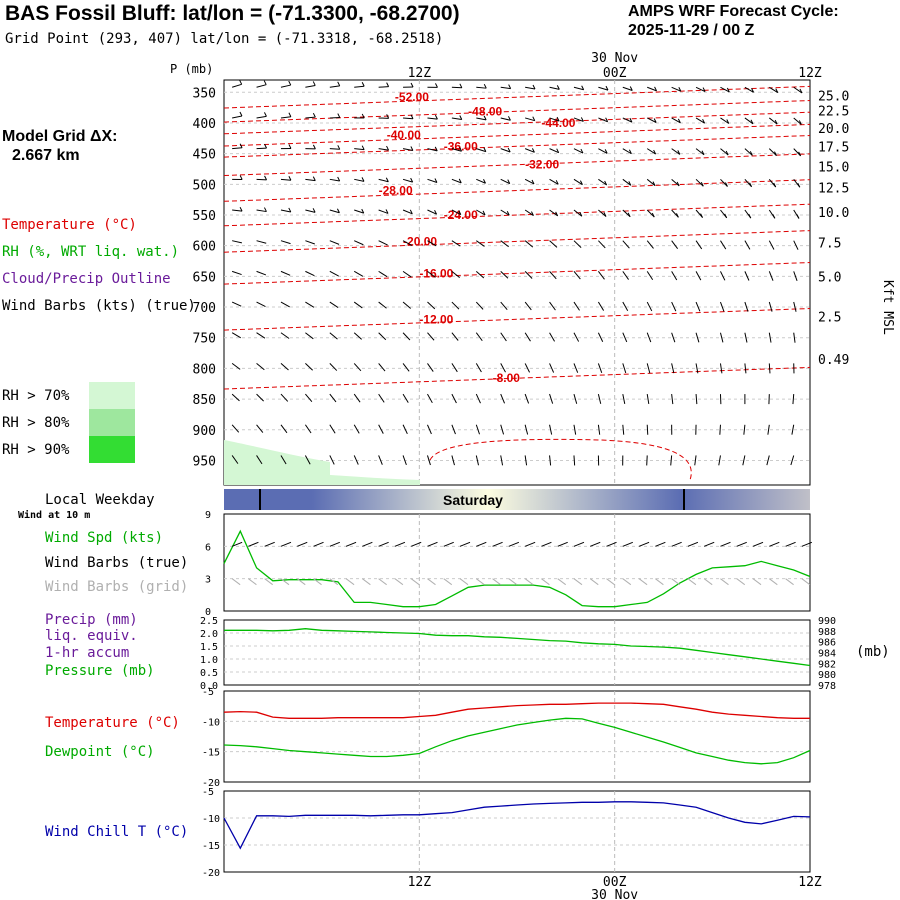 The image size is (900, 900). What do you see at coordinates (517, 499) in the screenshot?
I see `weekday-bar-fill` at bounding box center [517, 499].